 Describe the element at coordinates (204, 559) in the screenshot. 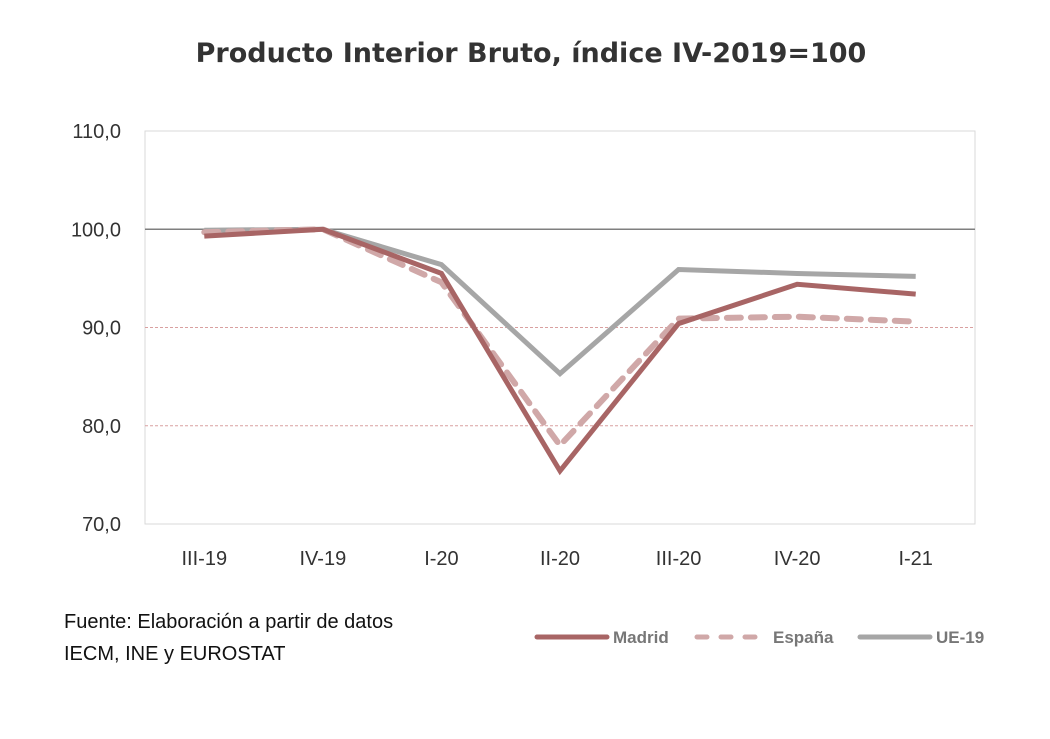

I see `x-tick-label: III-19` at that location.